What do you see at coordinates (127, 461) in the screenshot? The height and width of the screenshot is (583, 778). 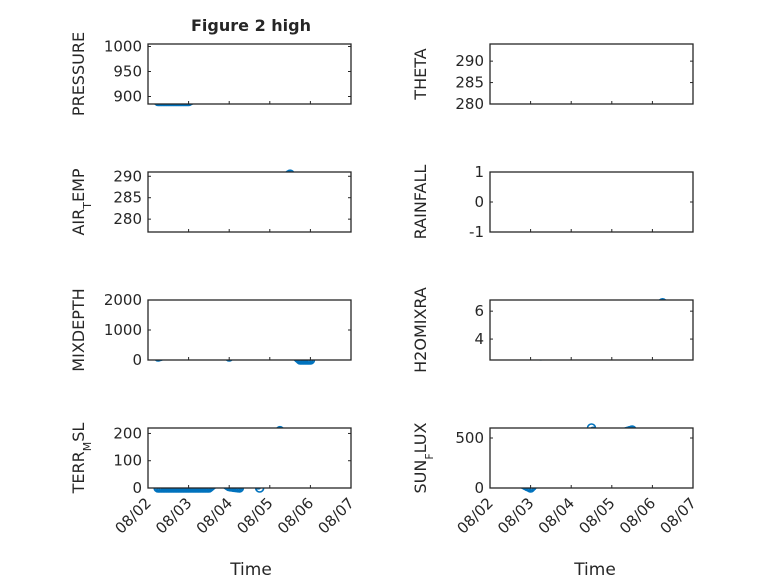 I see `y-tick-label: 100` at bounding box center [127, 461].